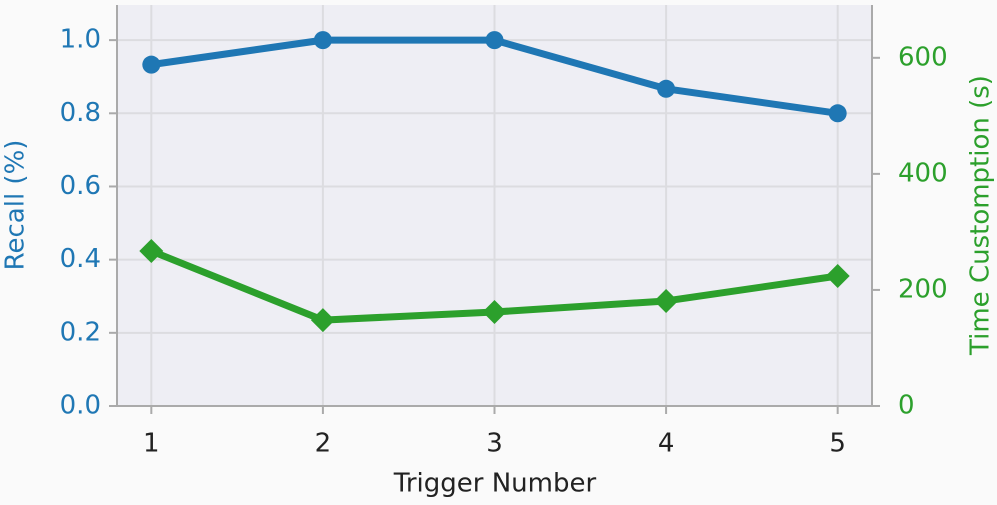 This screenshot has width=997, height=505. Describe the element at coordinates (80, 259) in the screenshot. I see `y-tick-label: 0.4` at that location.